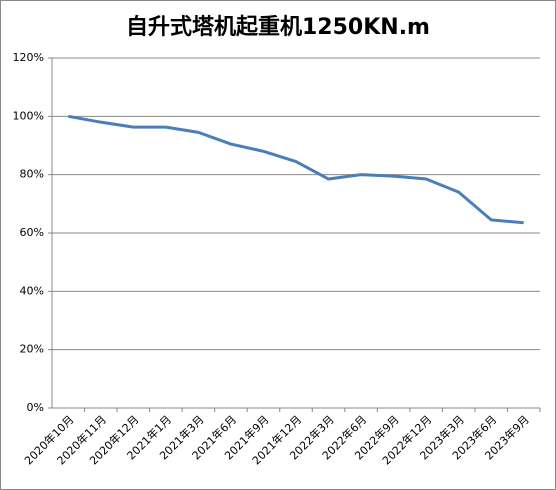 The height and width of the screenshot is (490, 556). Describe the element at coordinates (32, 232) in the screenshot. I see `y-tick-label: 60%` at that location.